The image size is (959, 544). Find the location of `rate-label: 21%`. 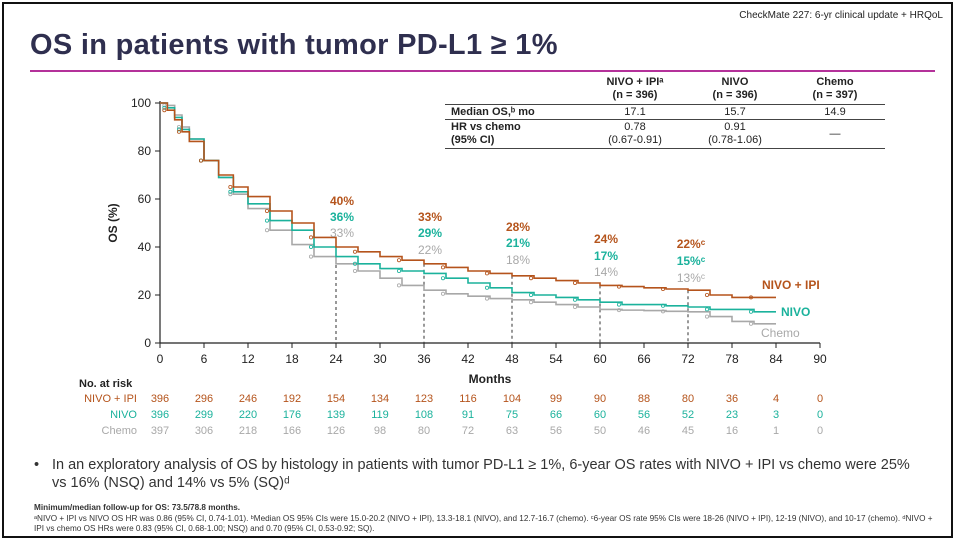

rate-label: 21% is located at coordinates (518, 243).